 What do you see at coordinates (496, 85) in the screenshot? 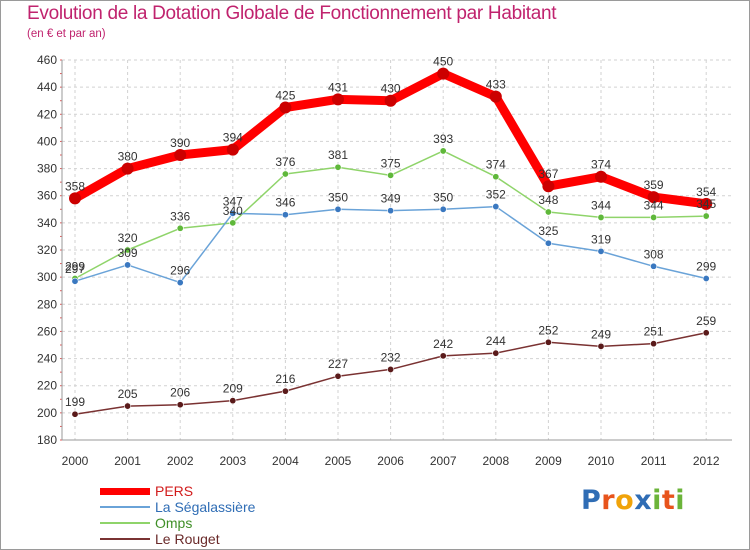
I see `data-label-0: 433` at bounding box center [496, 85].